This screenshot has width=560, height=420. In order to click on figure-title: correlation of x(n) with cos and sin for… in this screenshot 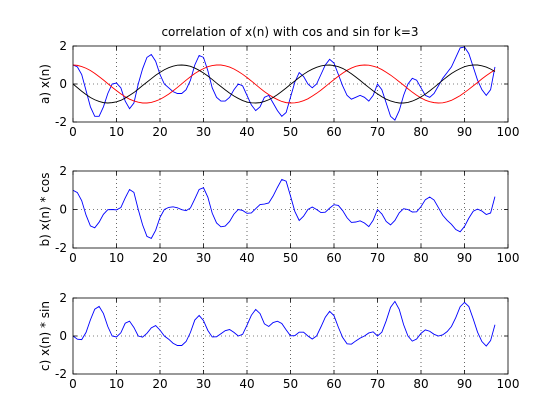, I will do `click(289, 32)`.